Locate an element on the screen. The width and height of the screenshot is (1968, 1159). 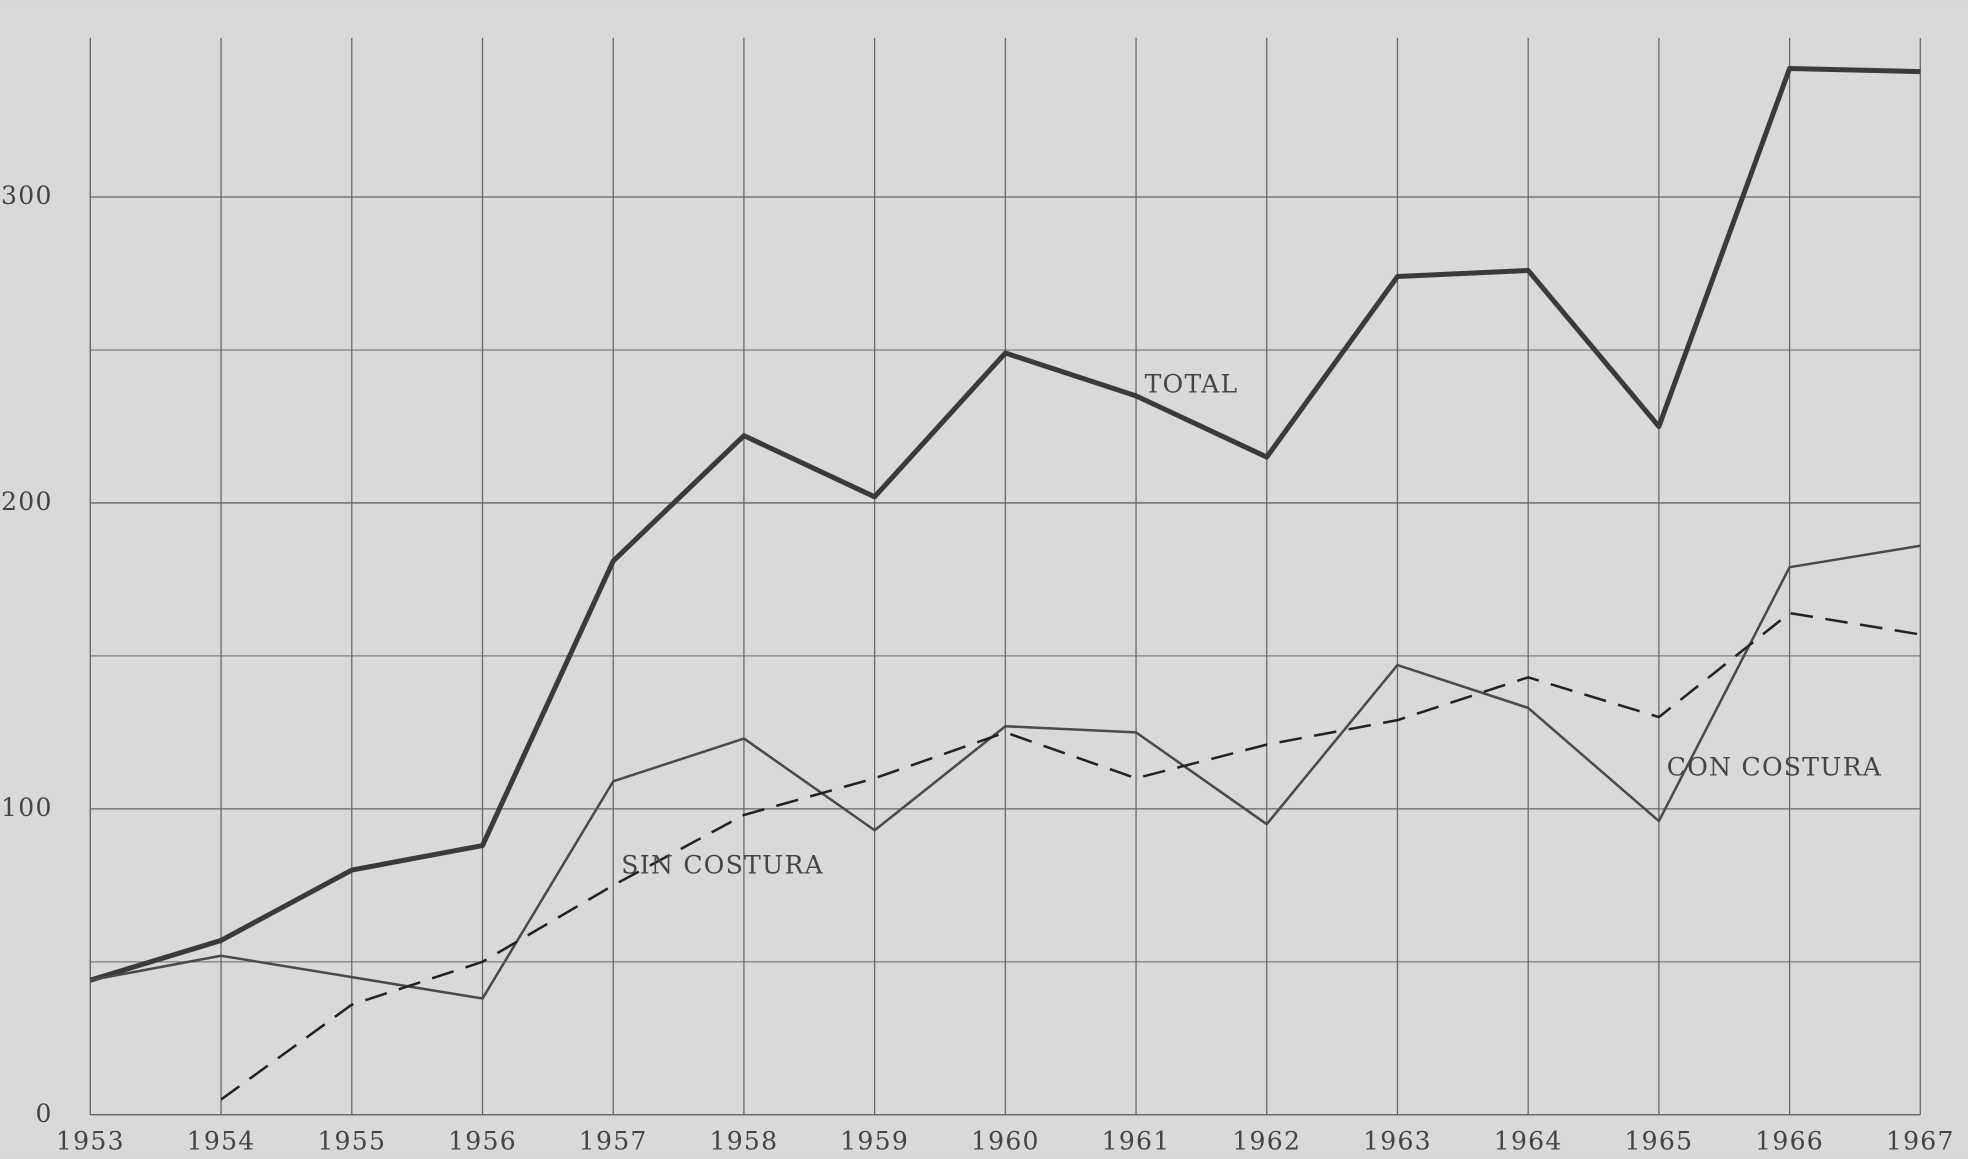
series-label: CON COSTURA is located at coordinates (1774, 766).